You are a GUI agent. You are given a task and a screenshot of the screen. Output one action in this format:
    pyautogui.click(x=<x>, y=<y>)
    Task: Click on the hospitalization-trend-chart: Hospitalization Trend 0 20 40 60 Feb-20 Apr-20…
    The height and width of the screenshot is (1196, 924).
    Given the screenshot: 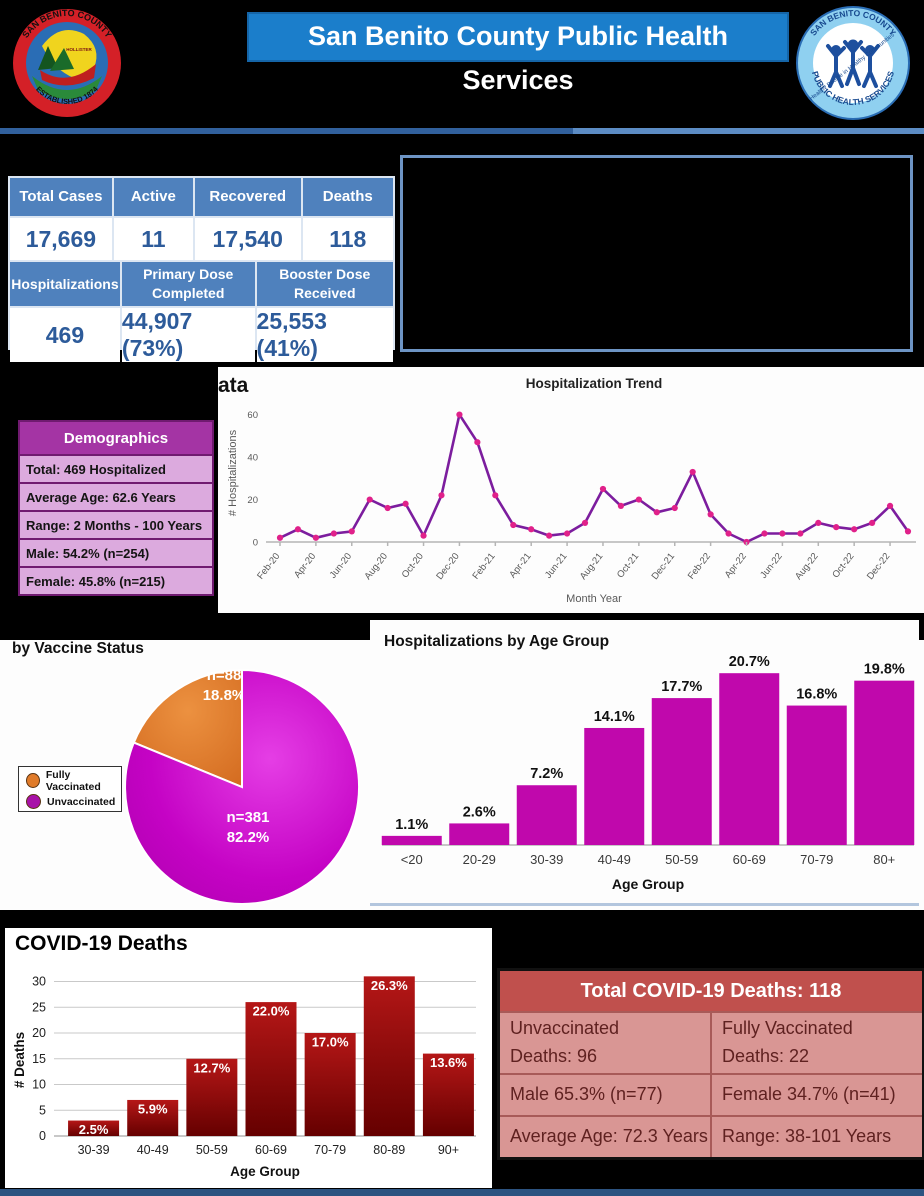 What is the action you would take?
    pyautogui.click(x=571, y=490)
    